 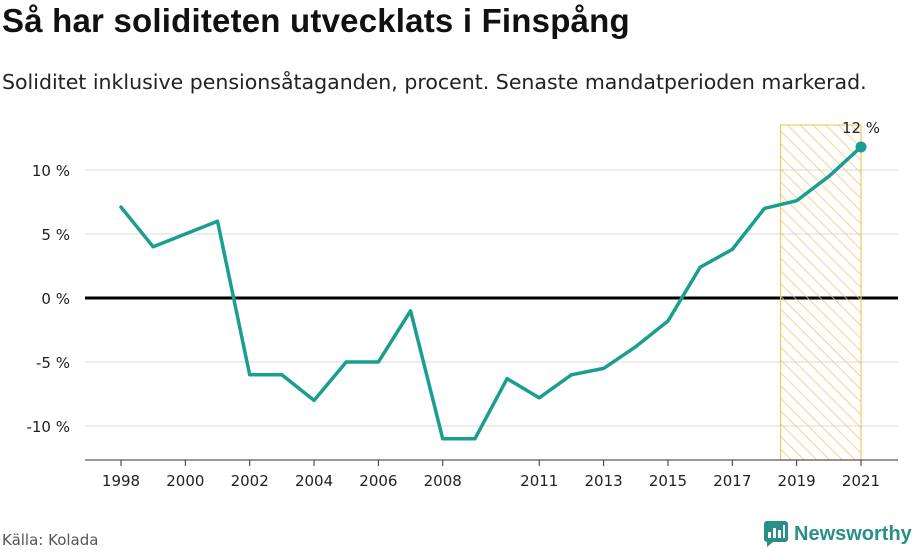 I want to click on x-tick-label: 2000, so click(x=185, y=481).